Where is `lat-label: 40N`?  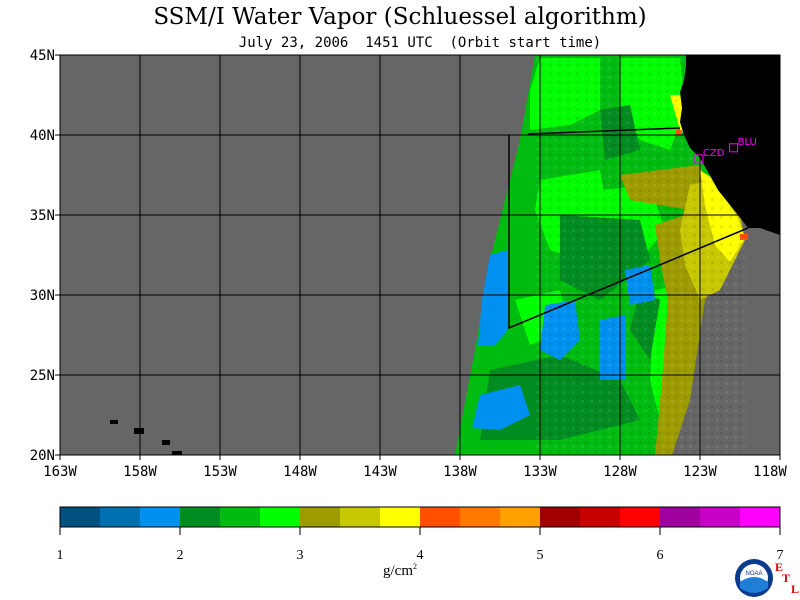
lat-label: 40N is located at coordinates (42, 136).